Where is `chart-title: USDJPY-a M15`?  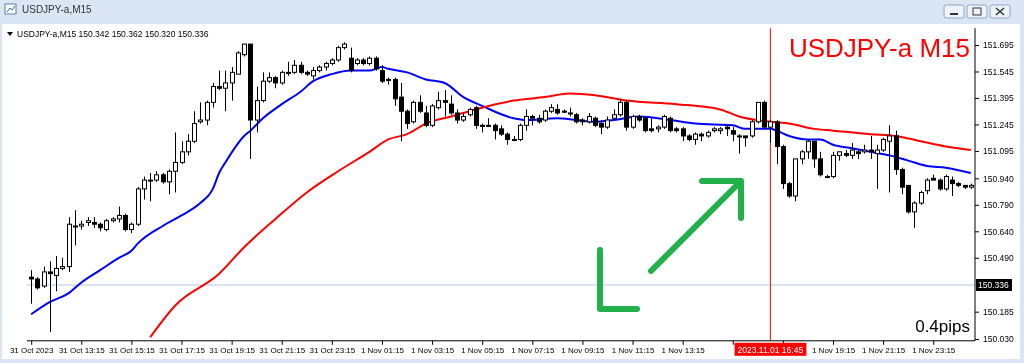 chart-title: USDJPY-a M15 is located at coordinates (879, 48).